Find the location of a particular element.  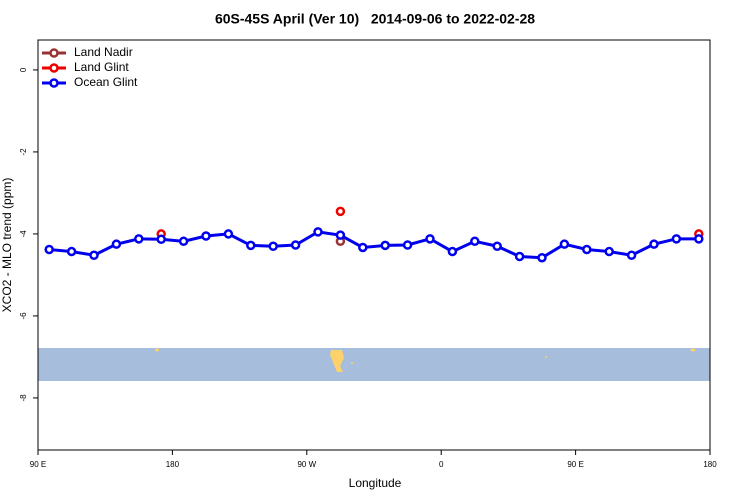

ocean-band is located at coordinates (374, 364).